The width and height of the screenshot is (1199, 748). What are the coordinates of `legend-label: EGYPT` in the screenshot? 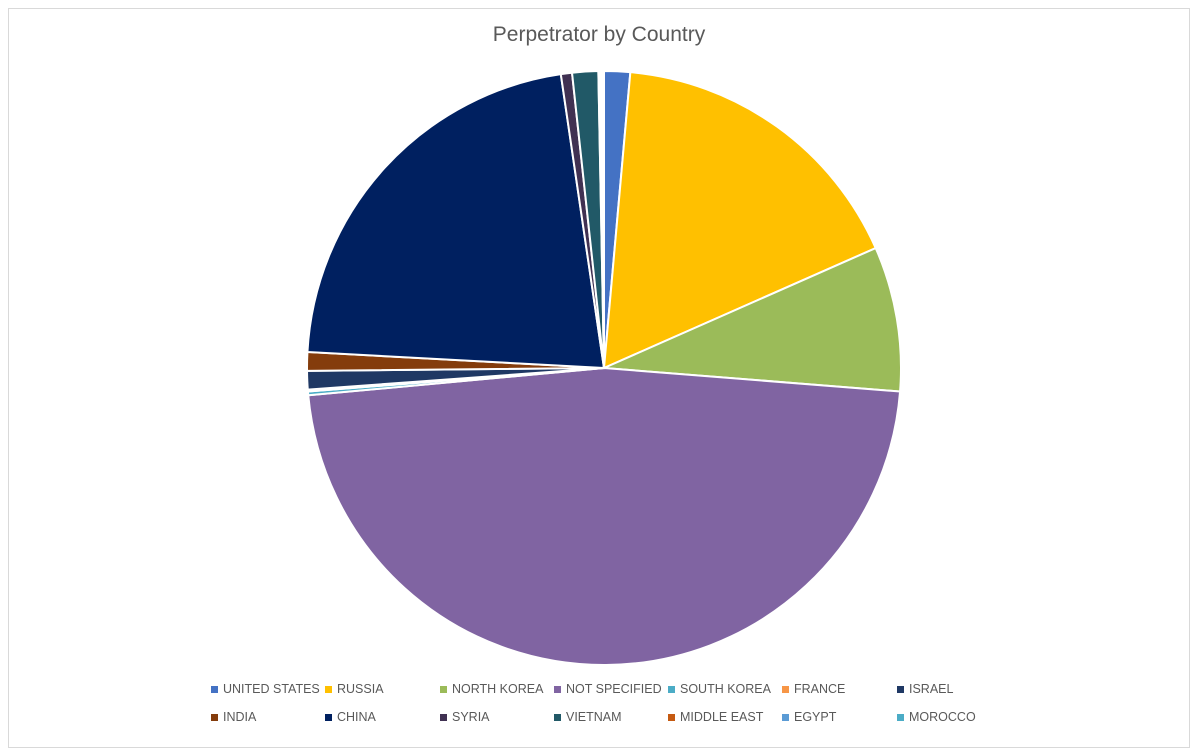 It's located at (815, 717).